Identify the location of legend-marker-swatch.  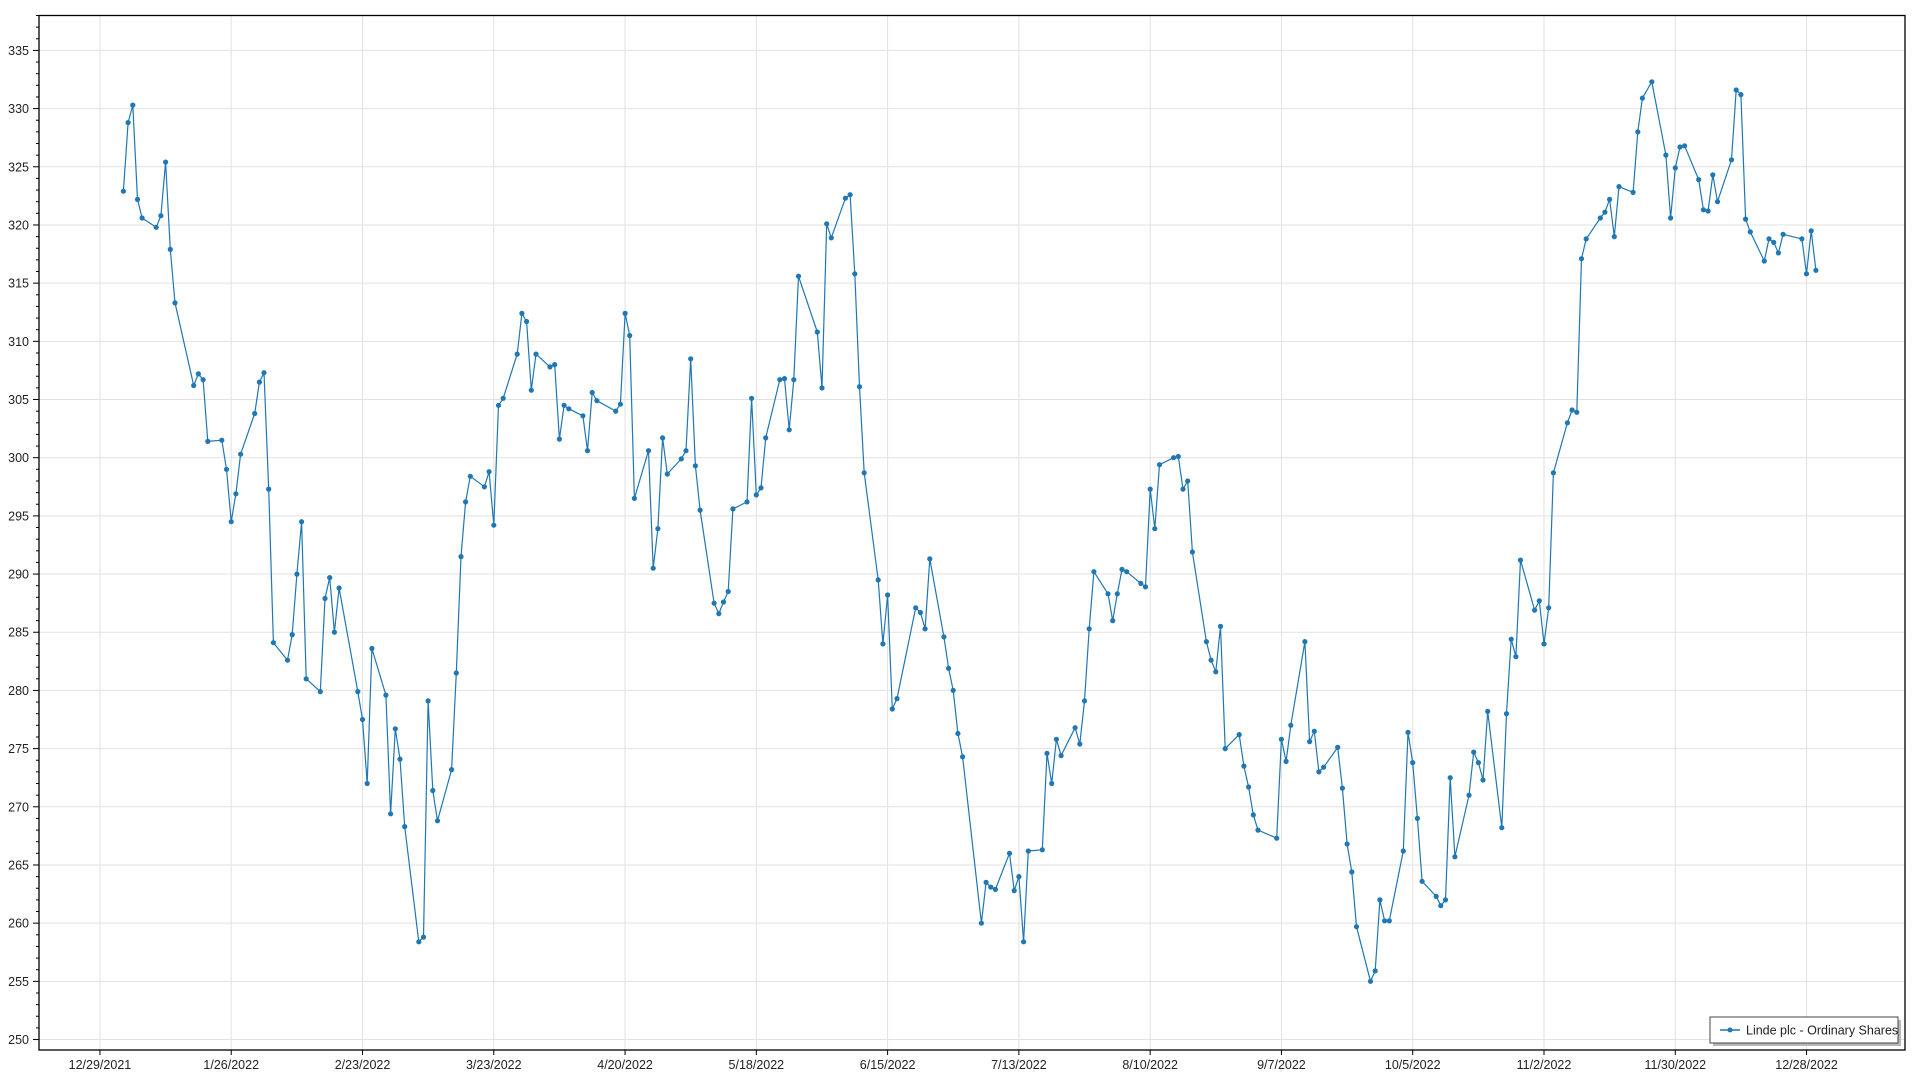
(1730, 1030).